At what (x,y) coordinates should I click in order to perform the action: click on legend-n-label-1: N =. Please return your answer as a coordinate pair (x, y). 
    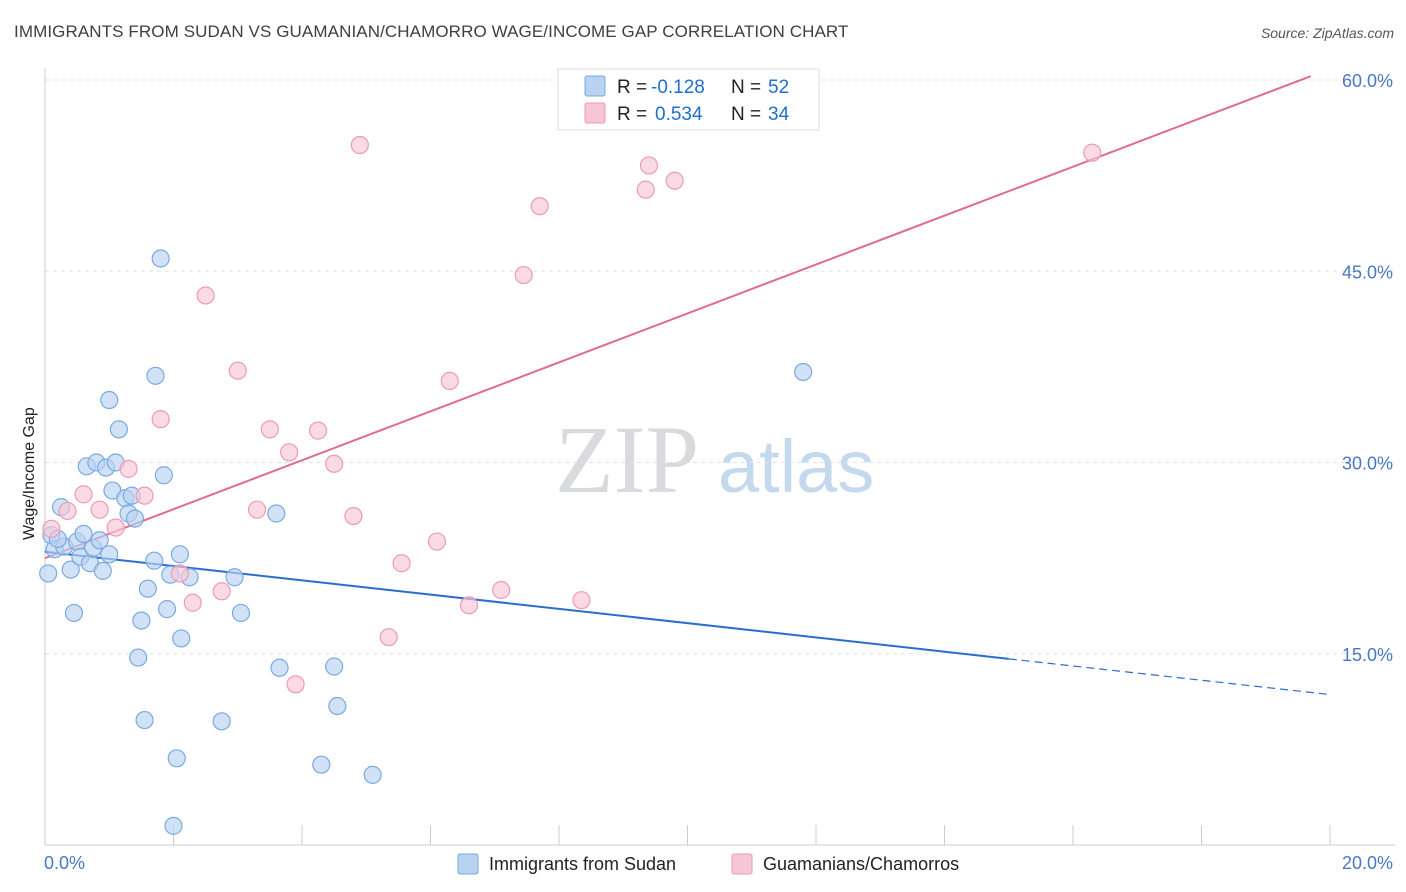
    Looking at the image, I should click on (746, 87).